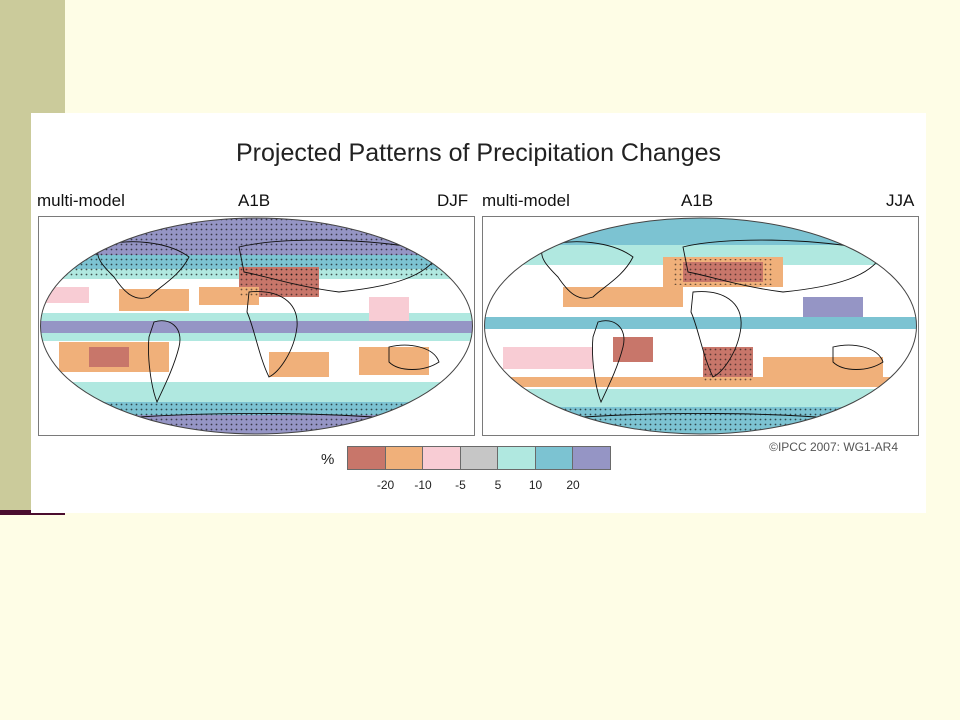 The height and width of the screenshot is (720, 960). Describe the element at coordinates (81, 200) in the screenshot. I see `panel-left-model-label: multi-model` at that location.